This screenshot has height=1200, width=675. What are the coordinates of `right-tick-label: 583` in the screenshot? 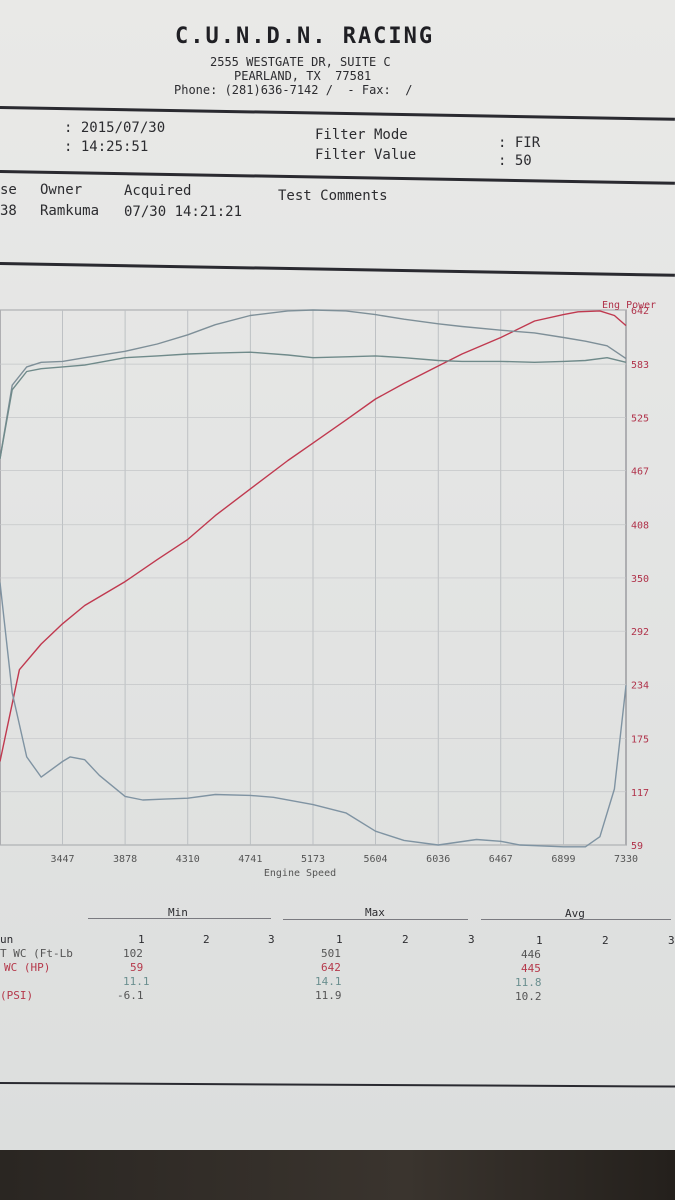 It's located at (640, 365).